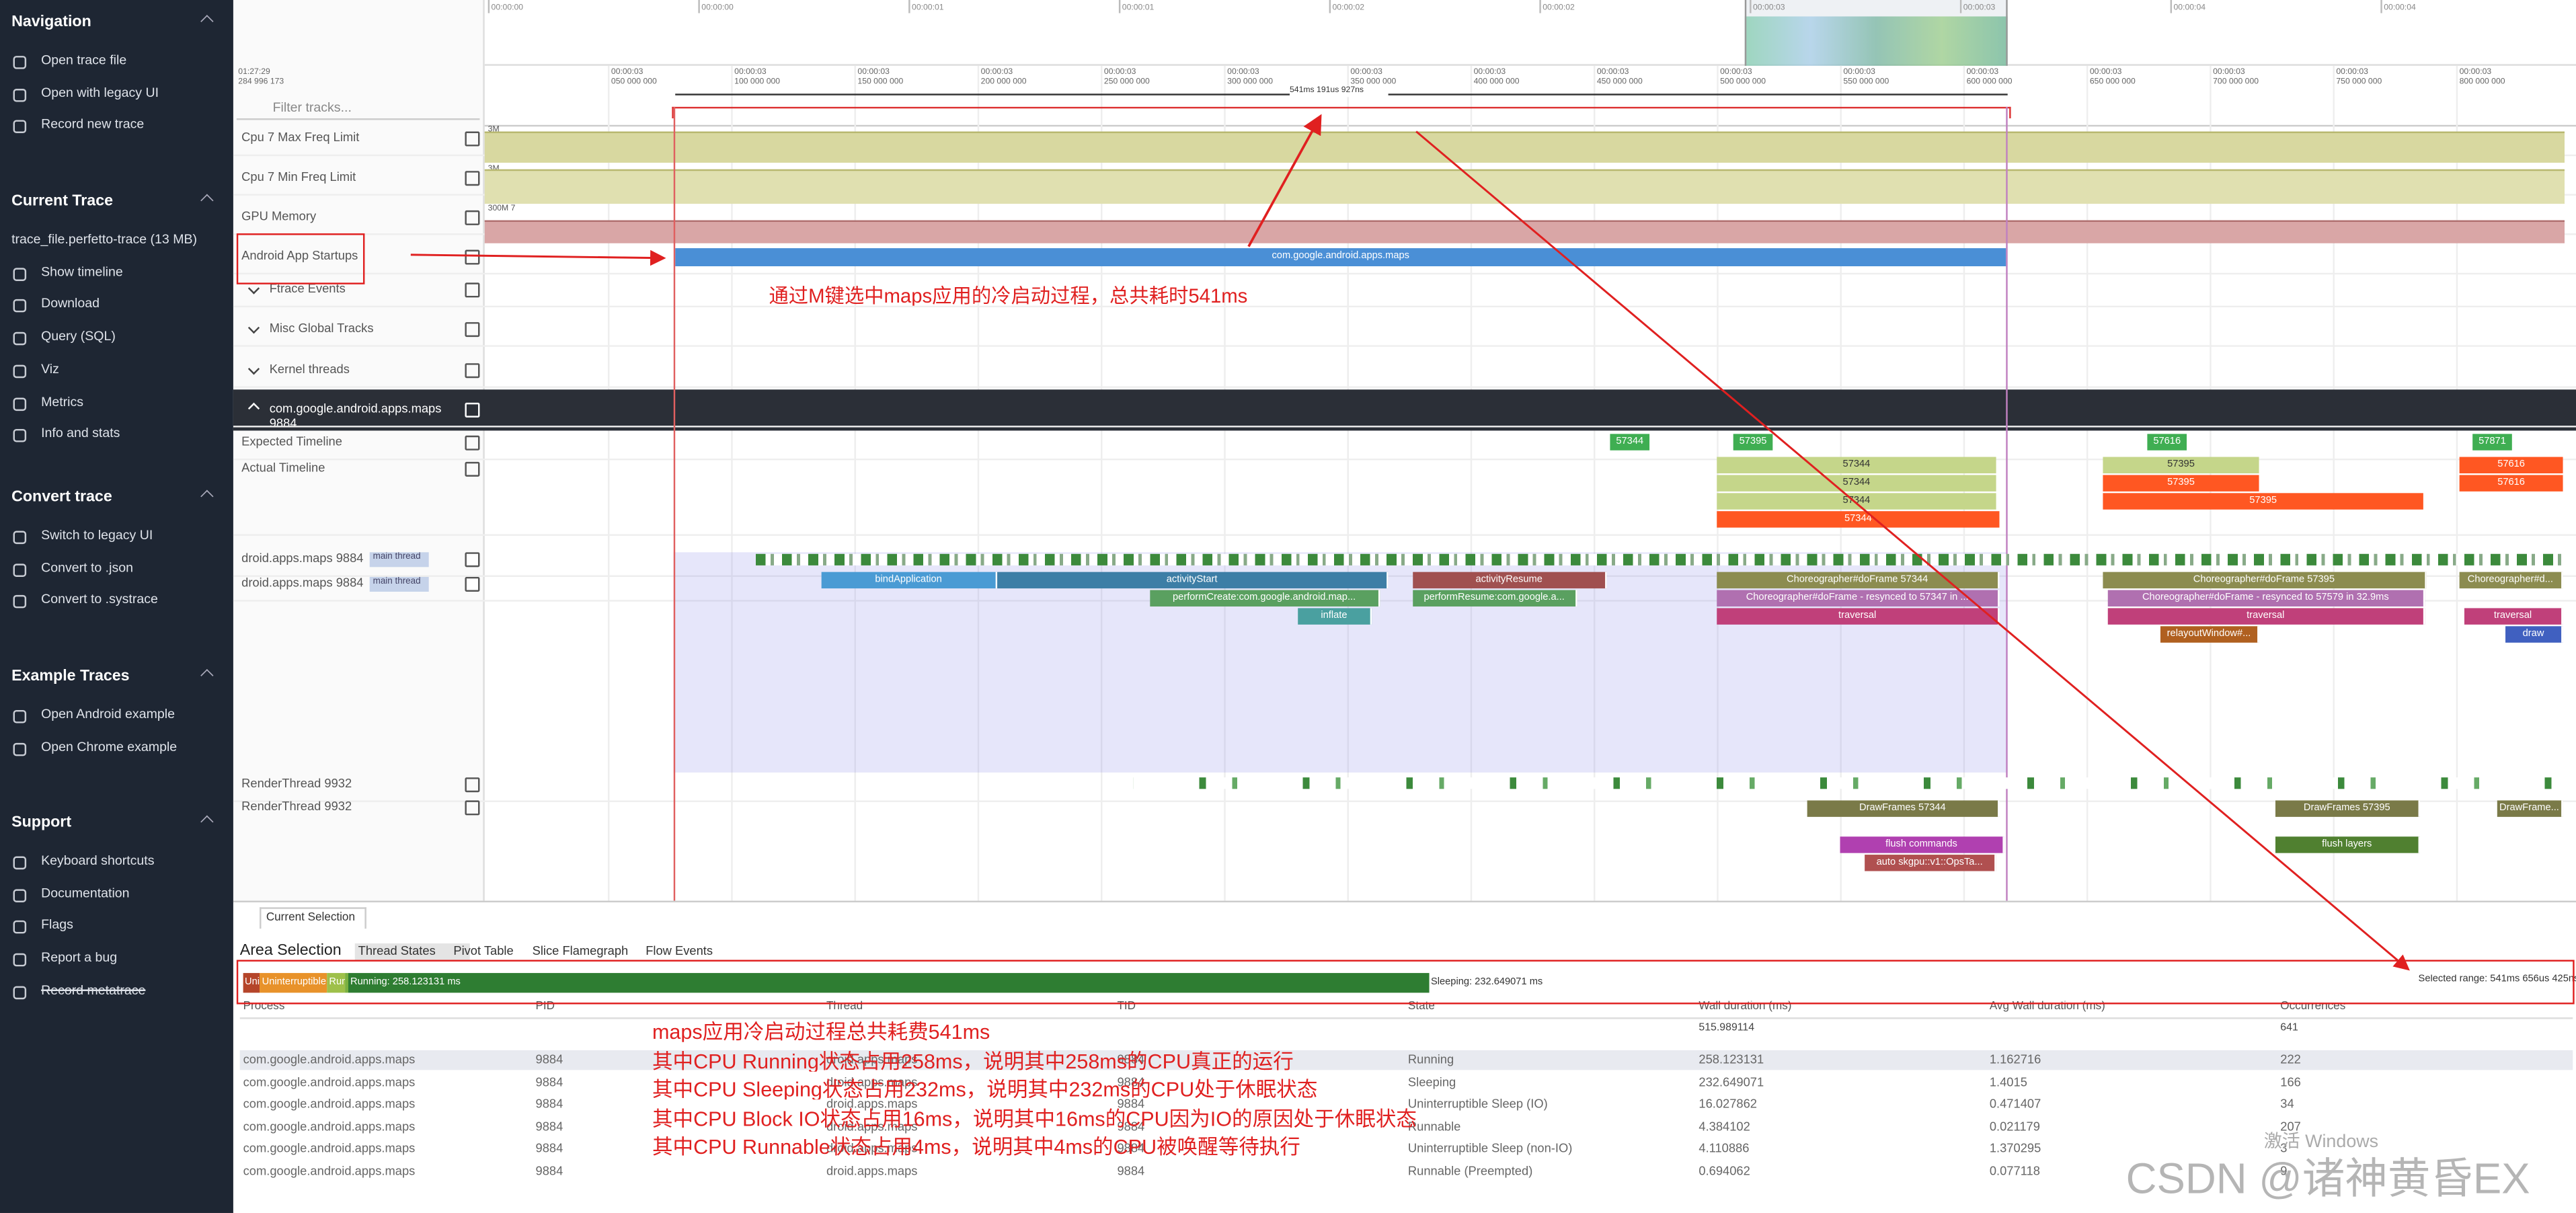 The image size is (2576, 1213). I want to click on state-bar-segment: Run, so click(337, 983).